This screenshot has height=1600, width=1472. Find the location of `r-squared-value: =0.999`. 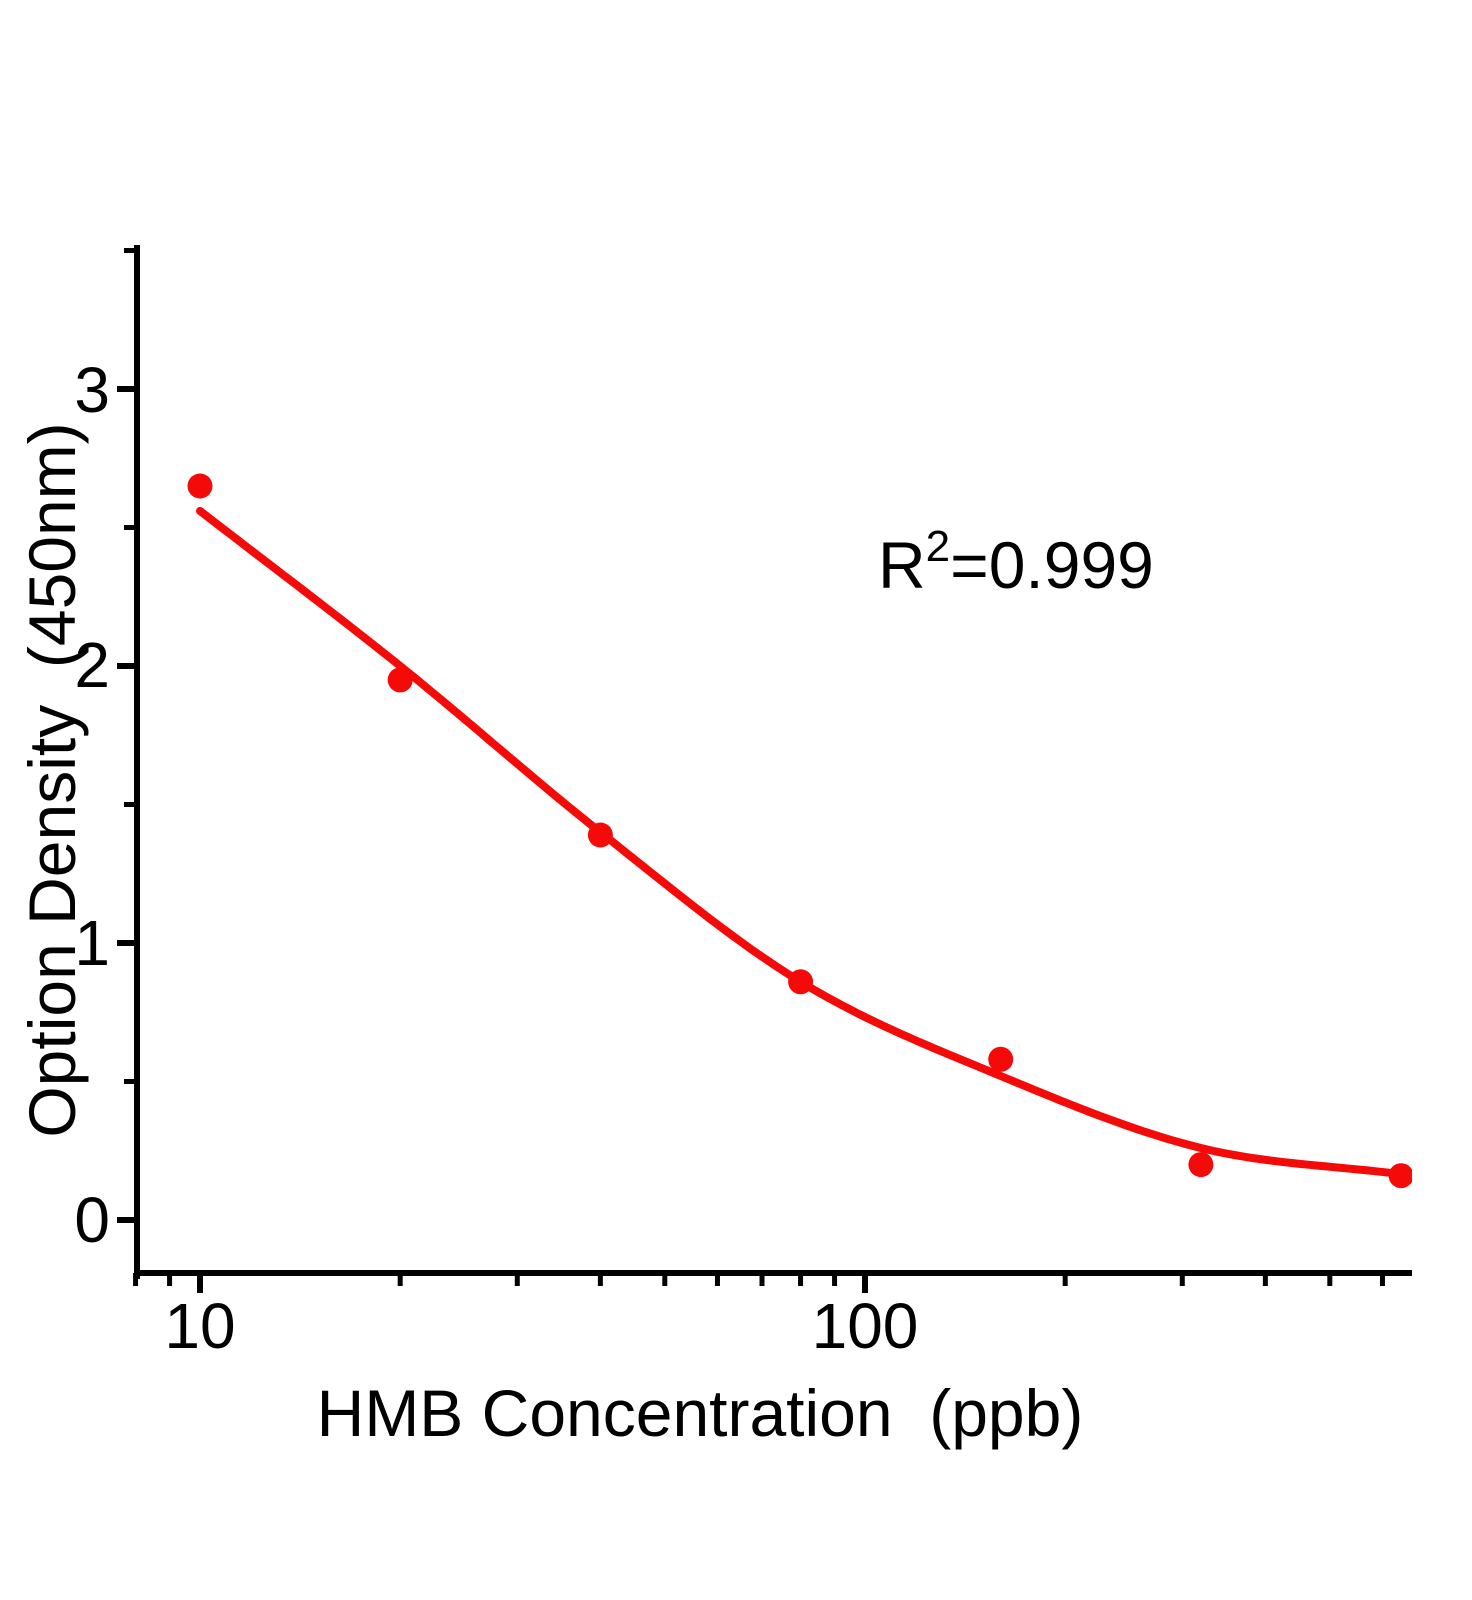

r-squared-value: =0.999 is located at coordinates (1052, 565).